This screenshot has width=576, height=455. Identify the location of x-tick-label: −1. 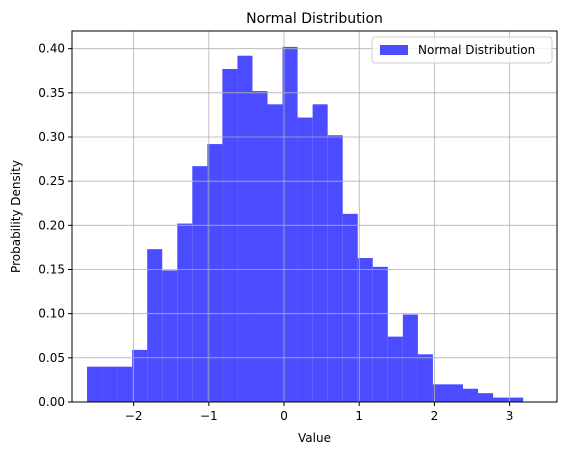
(209, 416).